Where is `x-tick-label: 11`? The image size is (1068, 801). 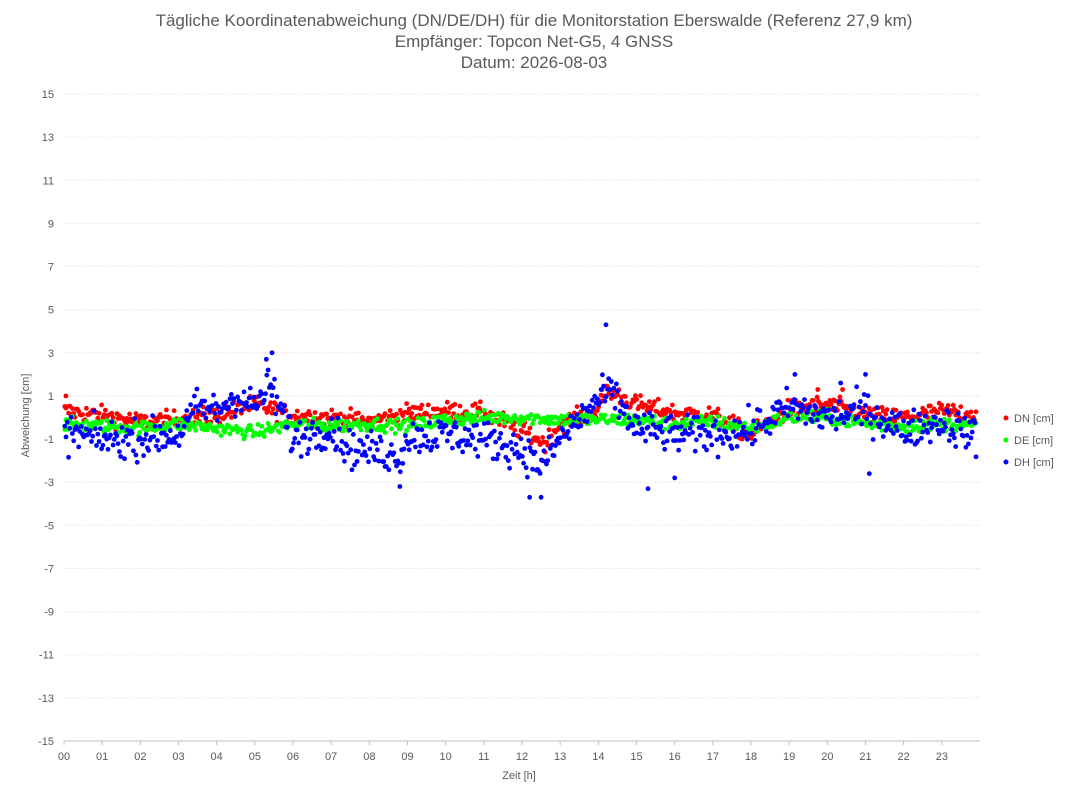 x-tick-label: 11 is located at coordinates (483, 757).